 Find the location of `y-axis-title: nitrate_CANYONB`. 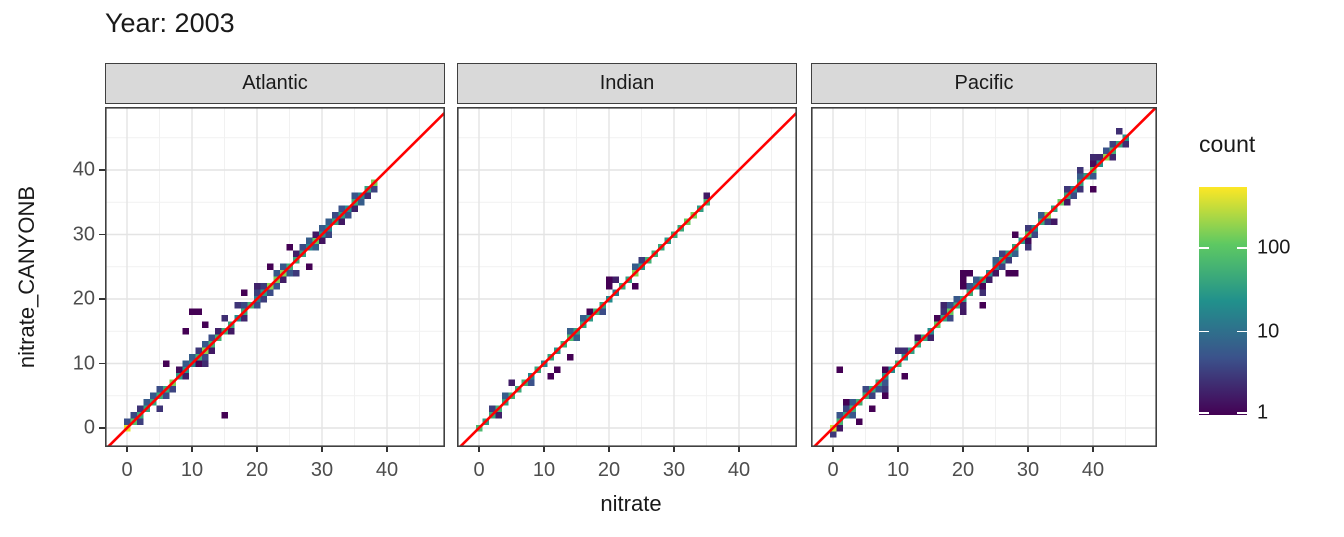

y-axis-title: nitrate_CANYONB is located at coordinates (26, 277).